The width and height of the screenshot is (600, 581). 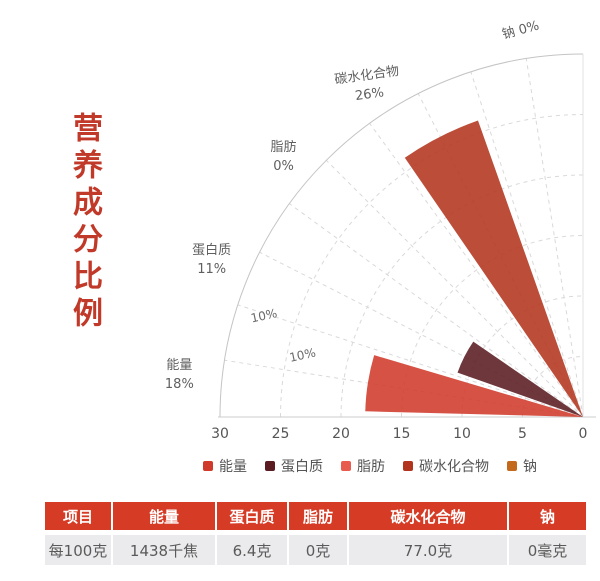 I want to click on table-cell: 0克, so click(x=318, y=550).